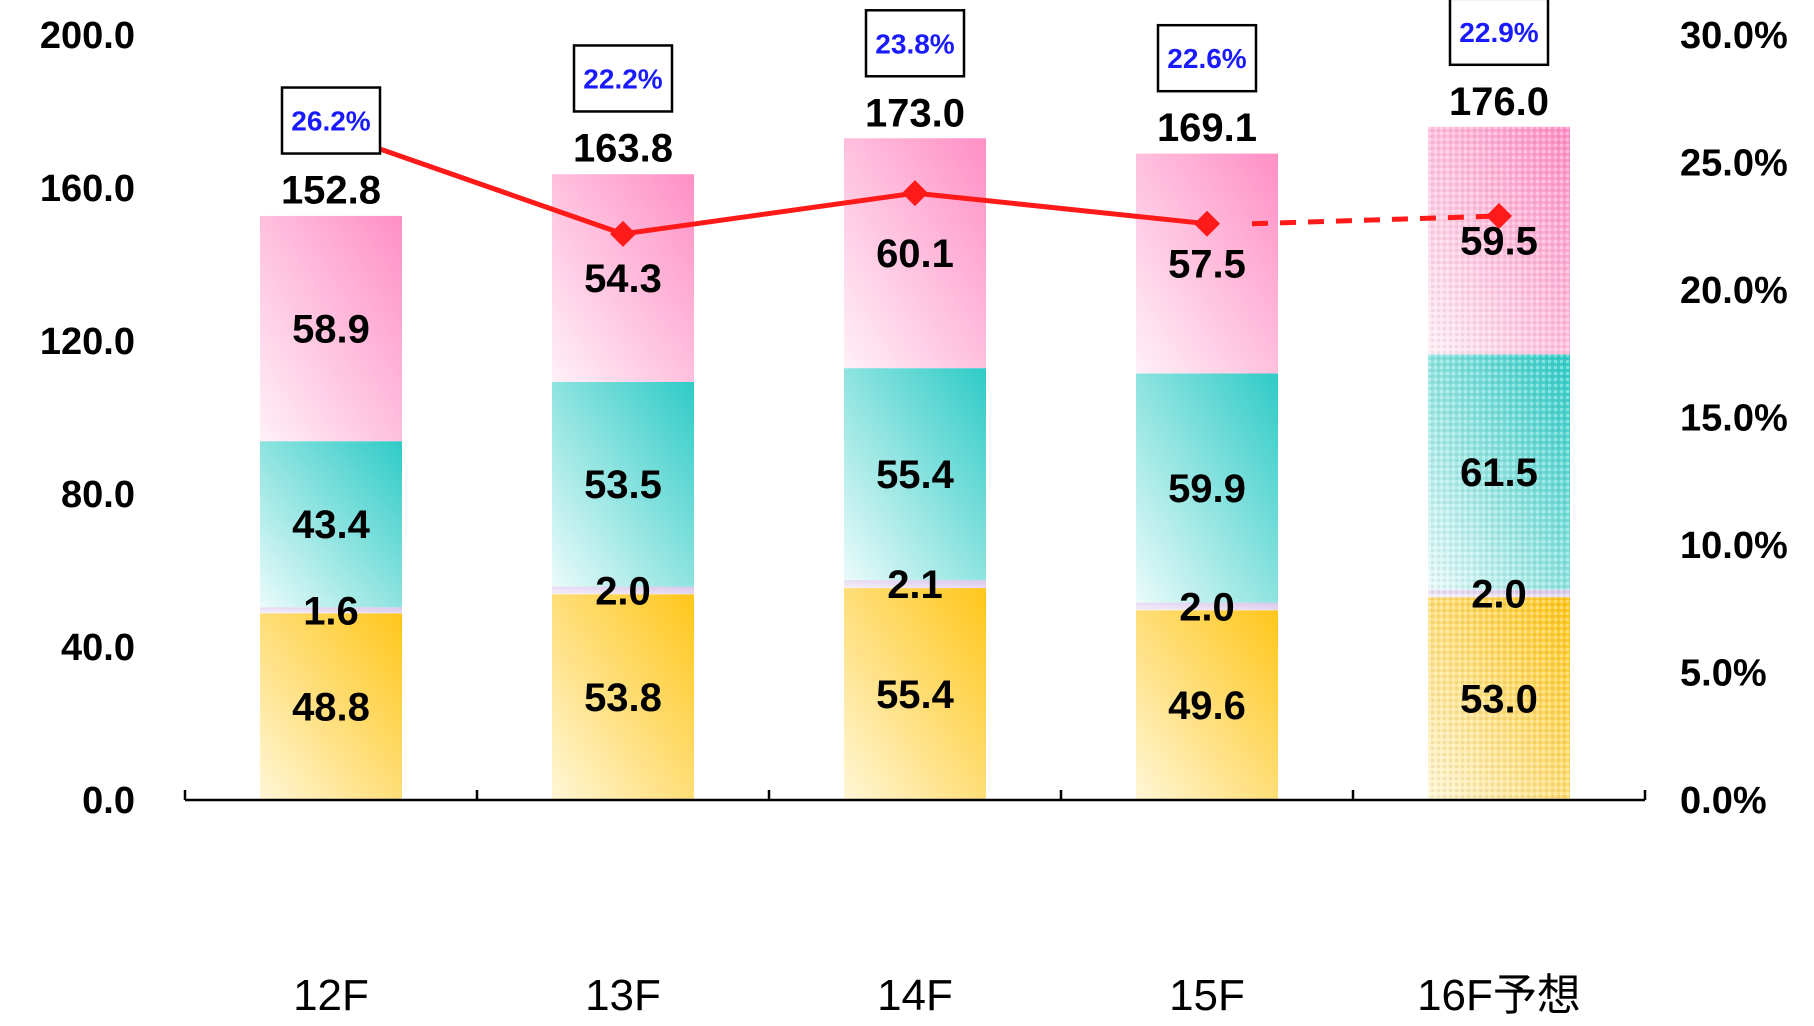 This screenshot has height=1026, width=1814. I want to click on segment-value-label: 1.6, so click(331, 611).